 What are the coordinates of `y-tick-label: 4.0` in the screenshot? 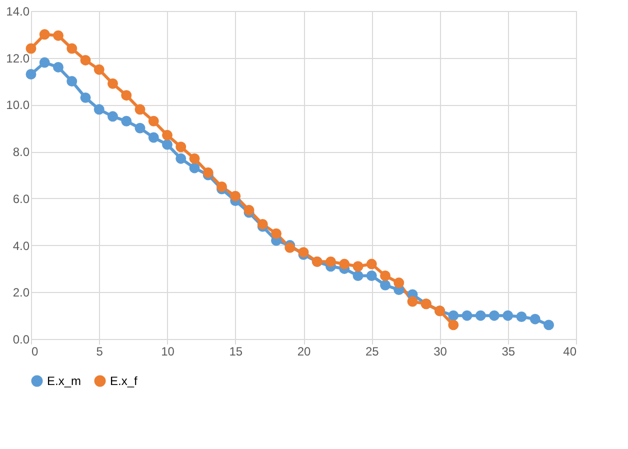 It's located at (21, 245).